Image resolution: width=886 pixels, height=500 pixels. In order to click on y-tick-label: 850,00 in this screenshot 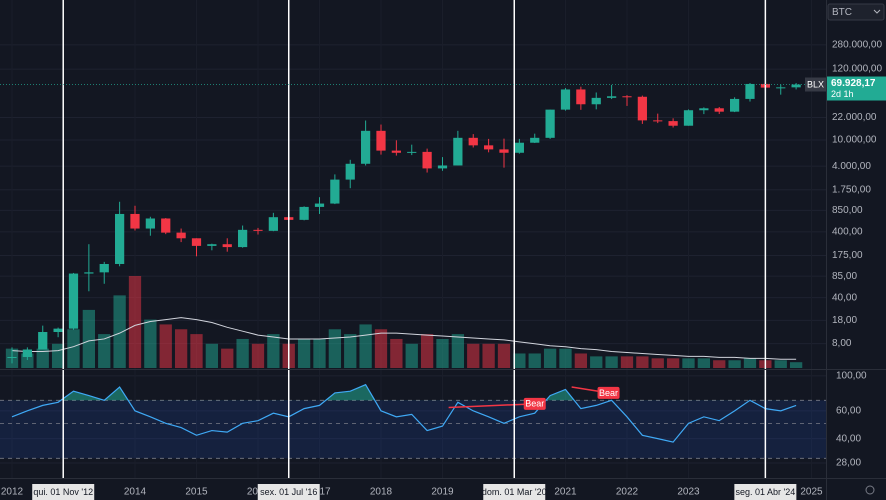, I will do `click(847, 210)`.